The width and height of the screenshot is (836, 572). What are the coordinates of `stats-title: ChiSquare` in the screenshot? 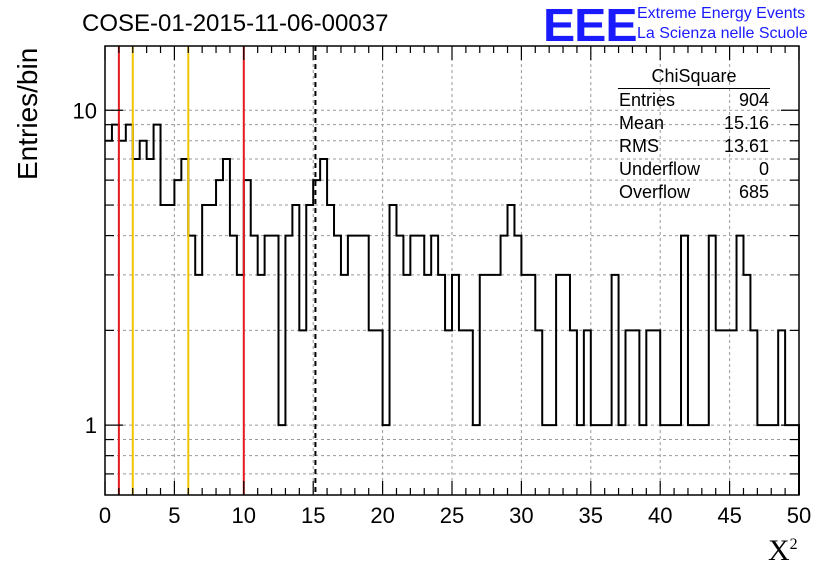 It's located at (694, 77).